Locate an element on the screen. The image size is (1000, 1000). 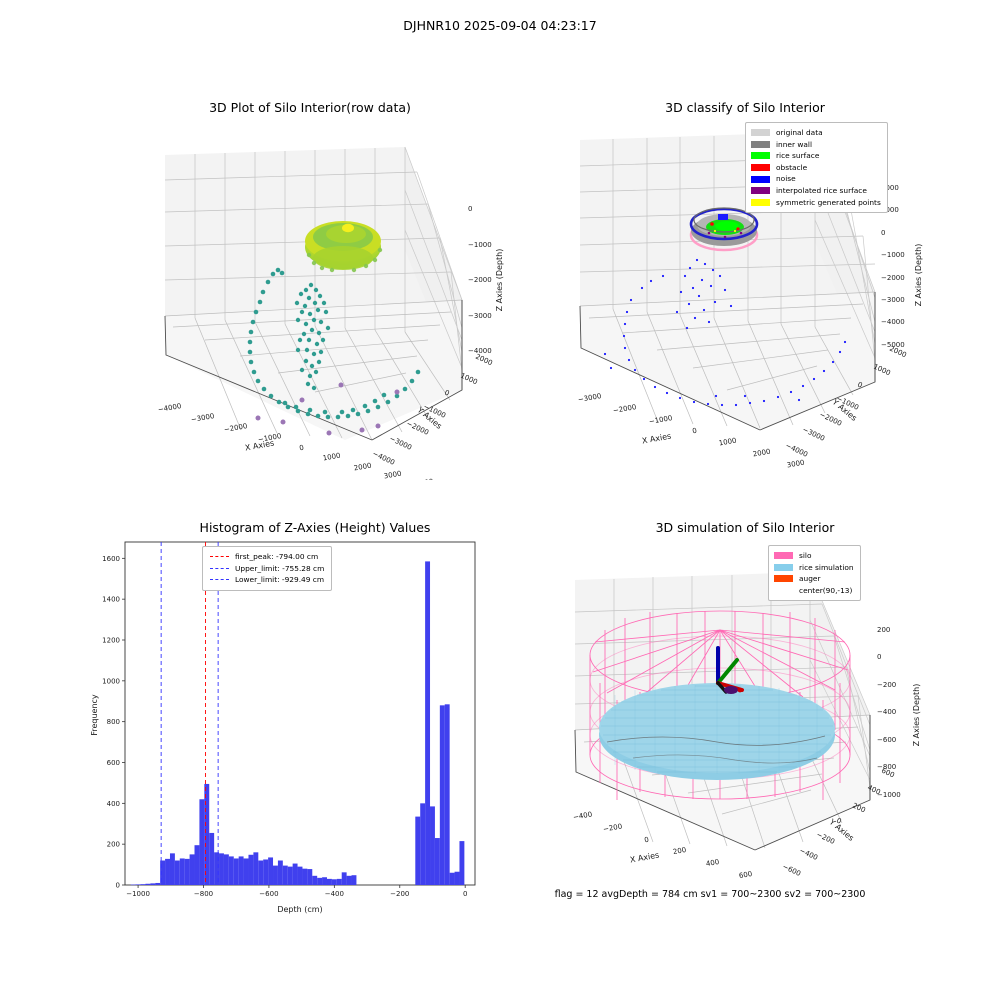
raw-3d-zlabel: Z Axies (Depth) is located at coordinates (499, 280).